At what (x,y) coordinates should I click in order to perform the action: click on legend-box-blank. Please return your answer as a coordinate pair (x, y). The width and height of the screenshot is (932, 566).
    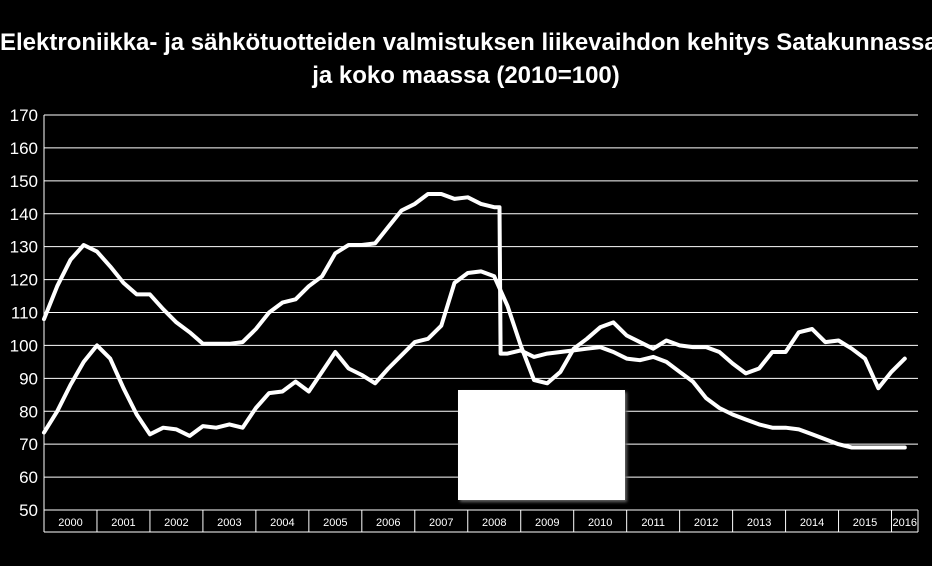
    Looking at the image, I should click on (541, 445).